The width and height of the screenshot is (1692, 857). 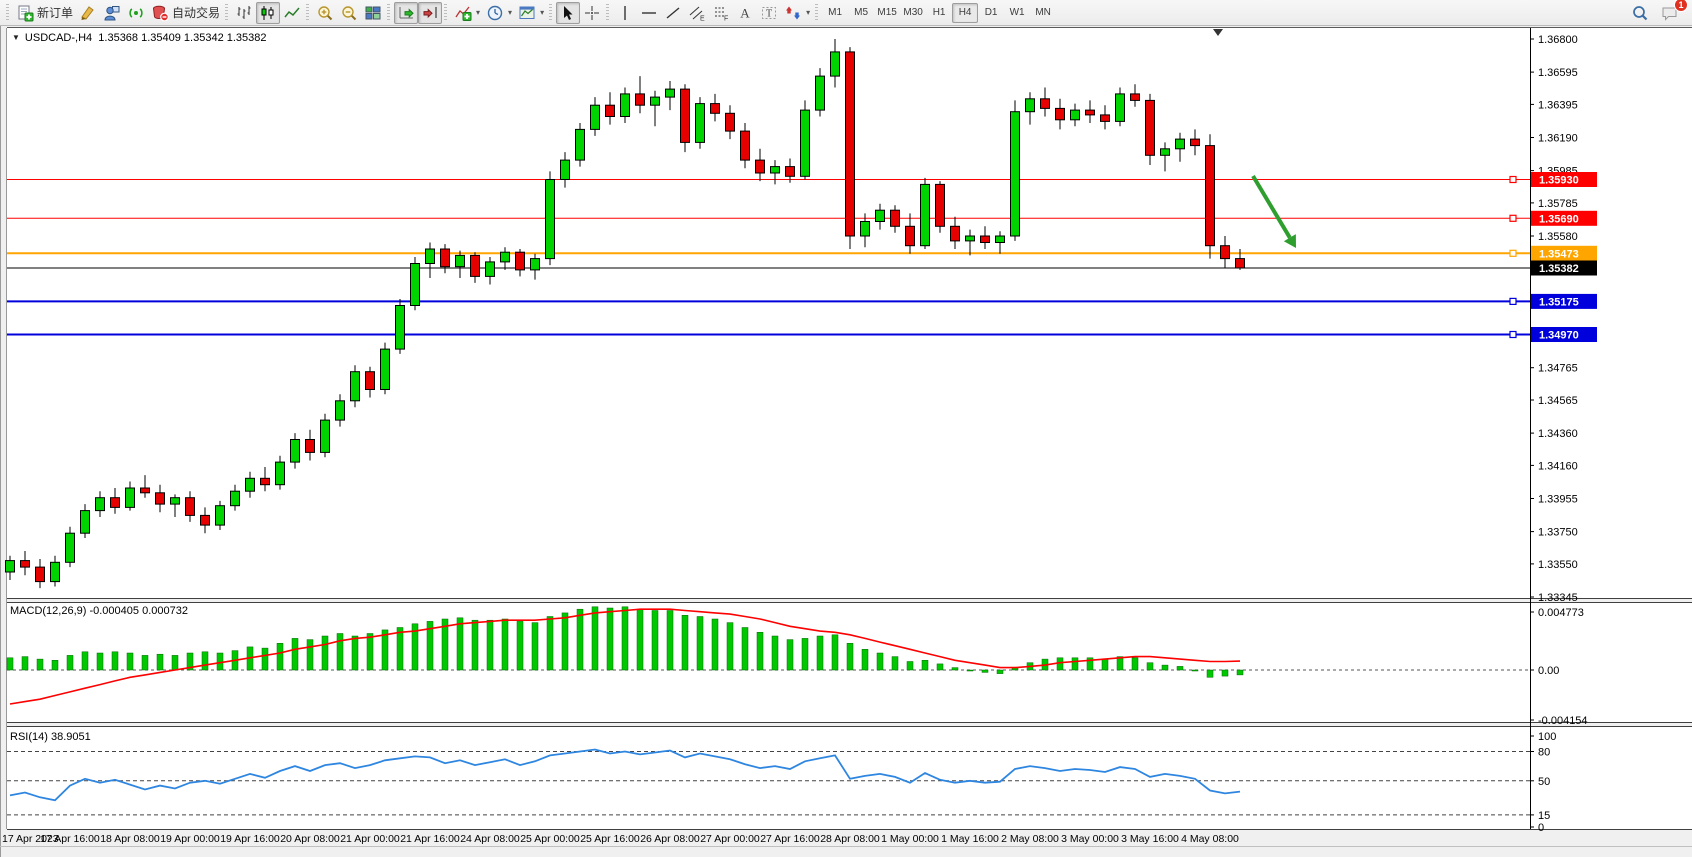 I want to click on timeframe-D1-button: D1, so click(x=991, y=12).